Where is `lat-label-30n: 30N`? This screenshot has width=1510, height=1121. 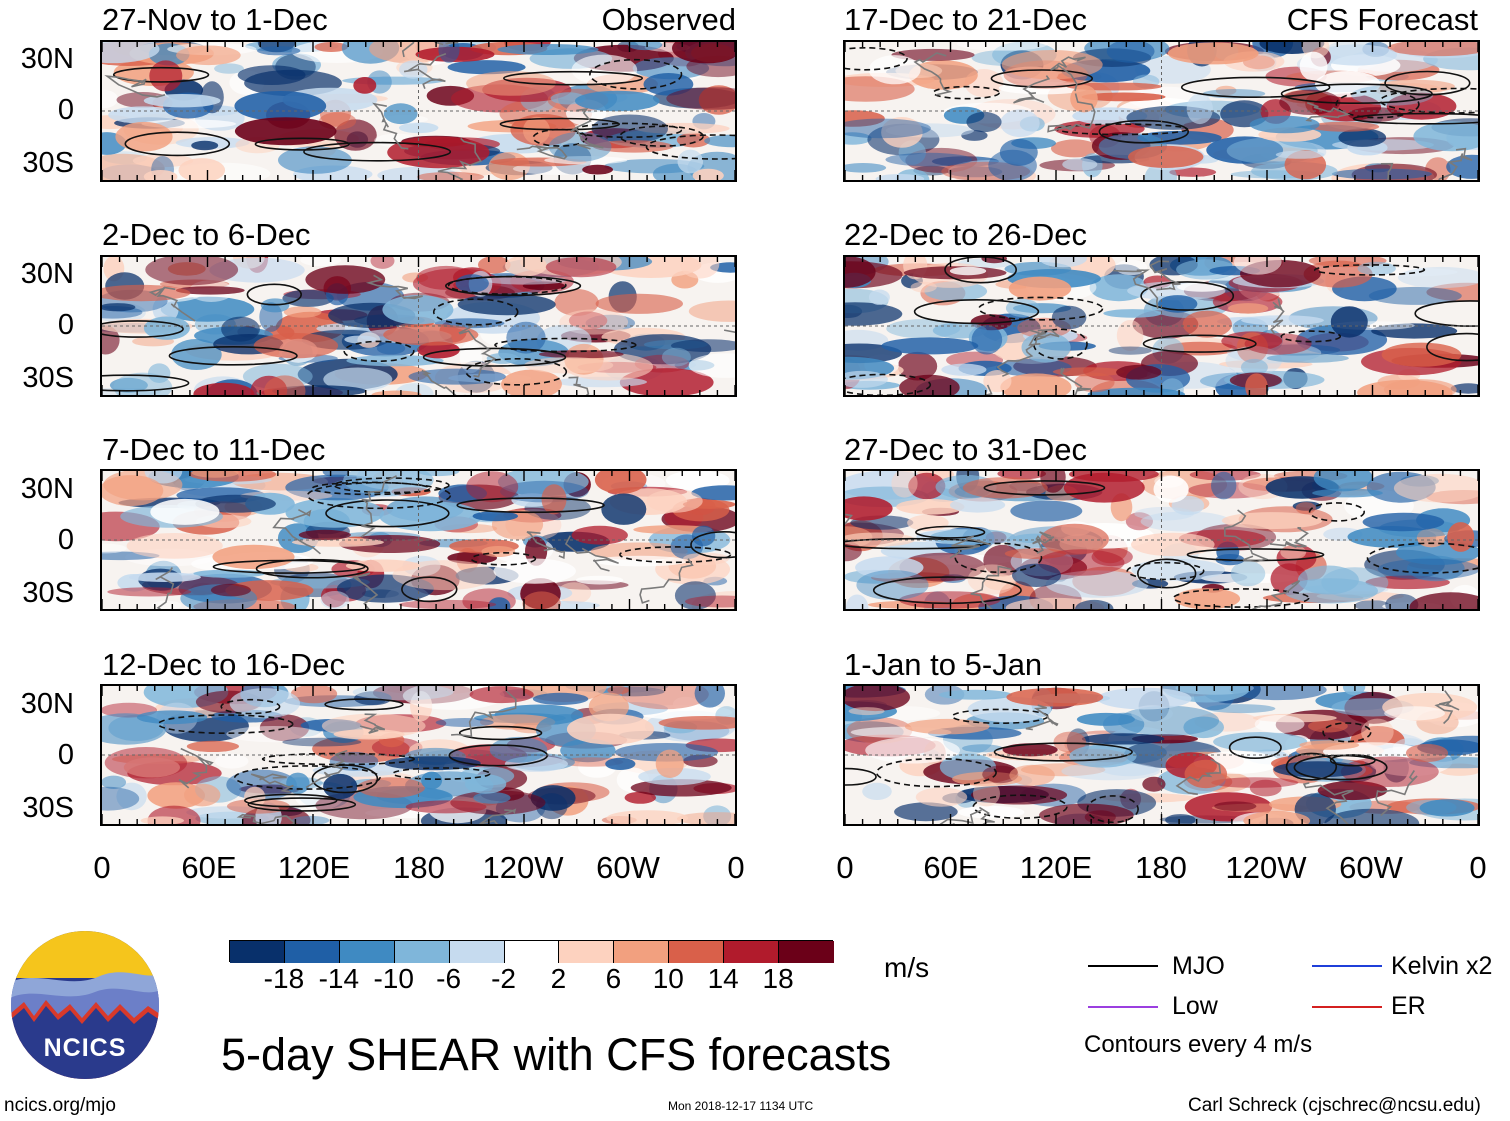 lat-label-30n: 30N is located at coordinates (47, 704).